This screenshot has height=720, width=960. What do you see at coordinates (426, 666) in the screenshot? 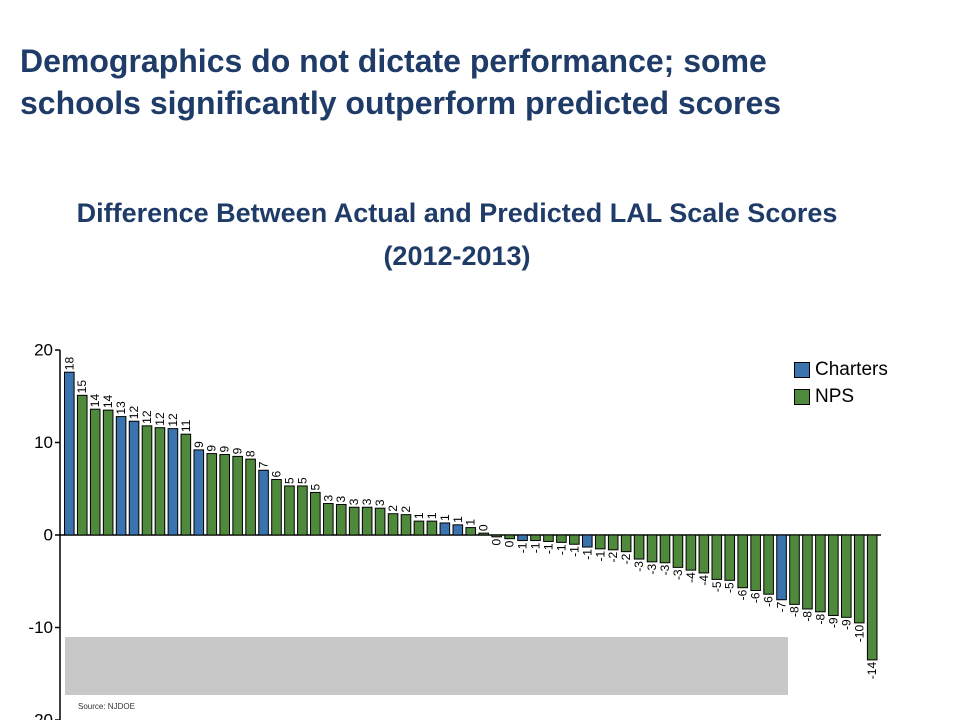
I see `source-box` at bounding box center [426, 666].